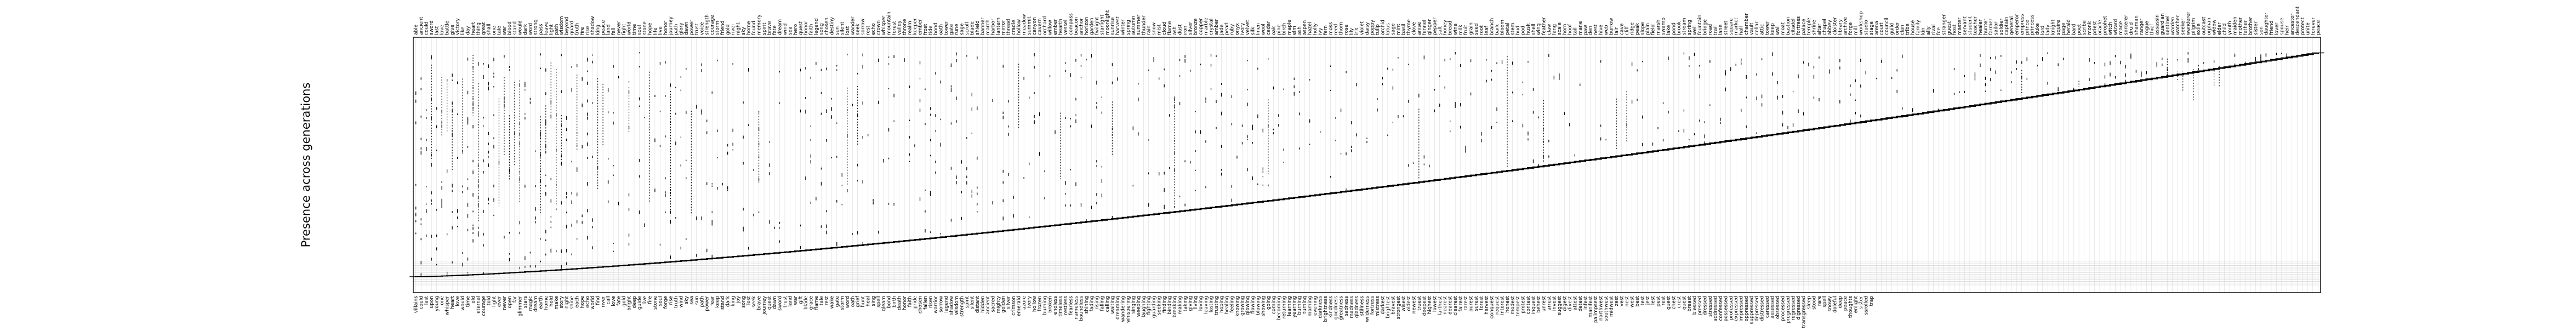  I want to click on top-tick-label: descendant, so click(2297, 20).